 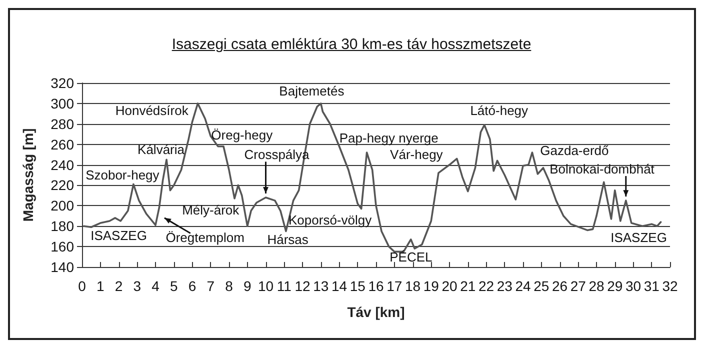 I want to click on y-tick-label: 280, so click(x=62, y=124).